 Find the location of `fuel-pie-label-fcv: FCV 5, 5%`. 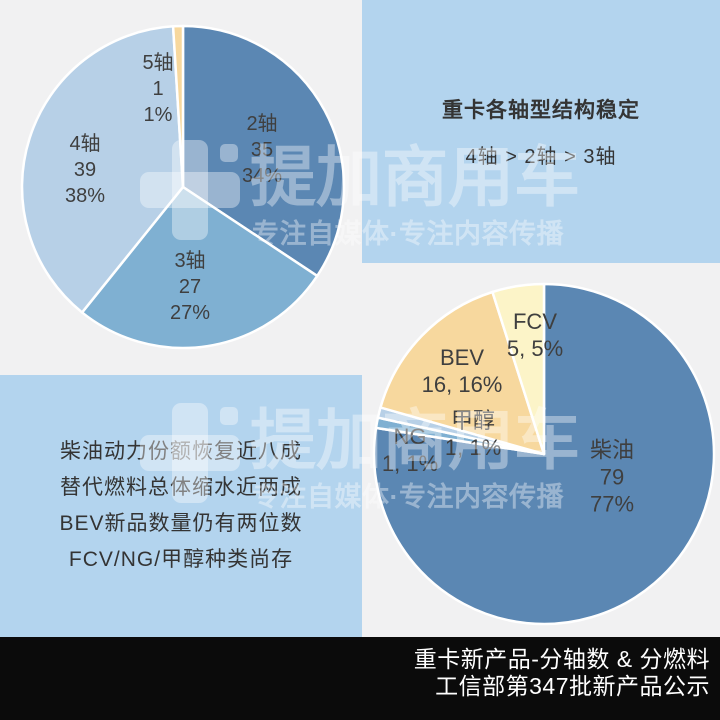

fuel-pie-label-fcv: FCV 5, 5% is located at coordinates (535, 335).